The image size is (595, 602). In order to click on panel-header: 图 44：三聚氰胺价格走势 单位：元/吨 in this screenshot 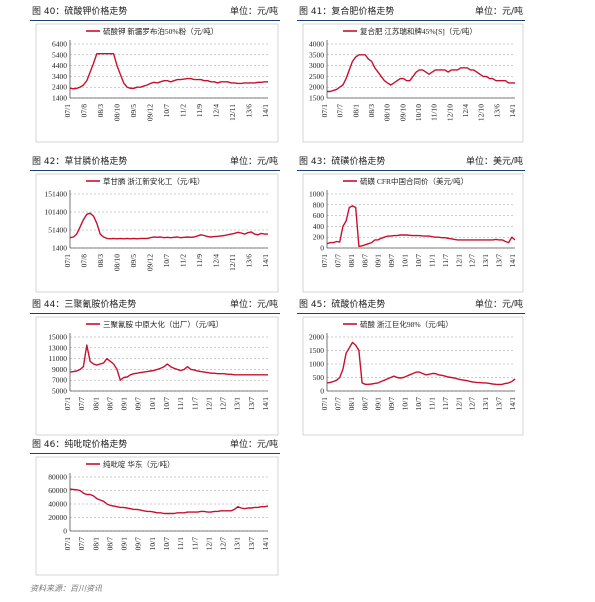, I will do `click(155, 305)`.